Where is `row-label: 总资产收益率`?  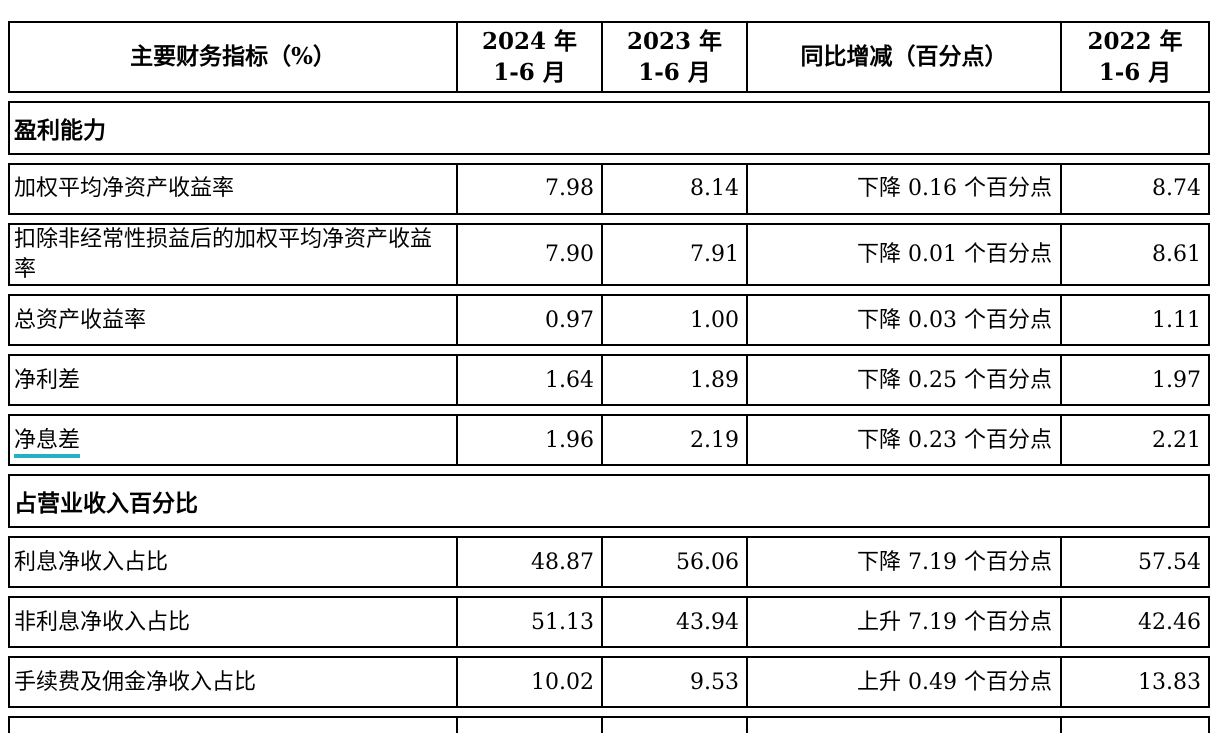
row-label: 总资产收益率 is located at coordinates (233, 320).